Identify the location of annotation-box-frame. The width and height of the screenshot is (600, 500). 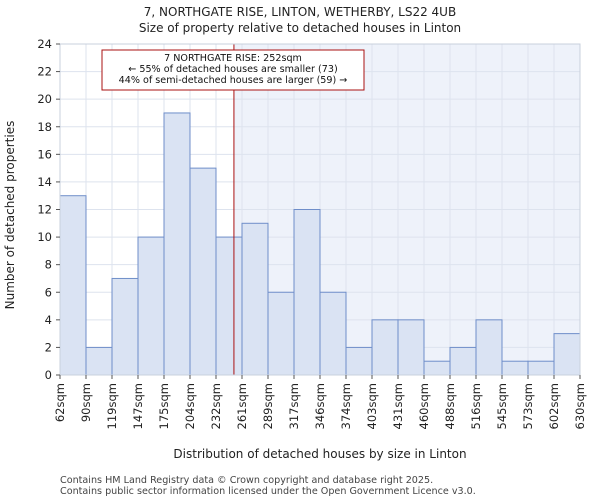
(233, 70).